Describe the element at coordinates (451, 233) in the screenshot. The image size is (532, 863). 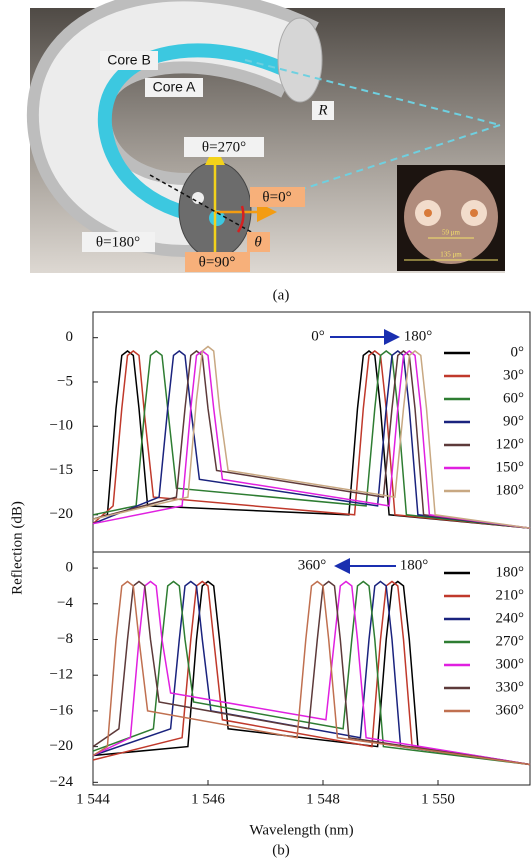
I see `inset-label: 59 μm` at that location.